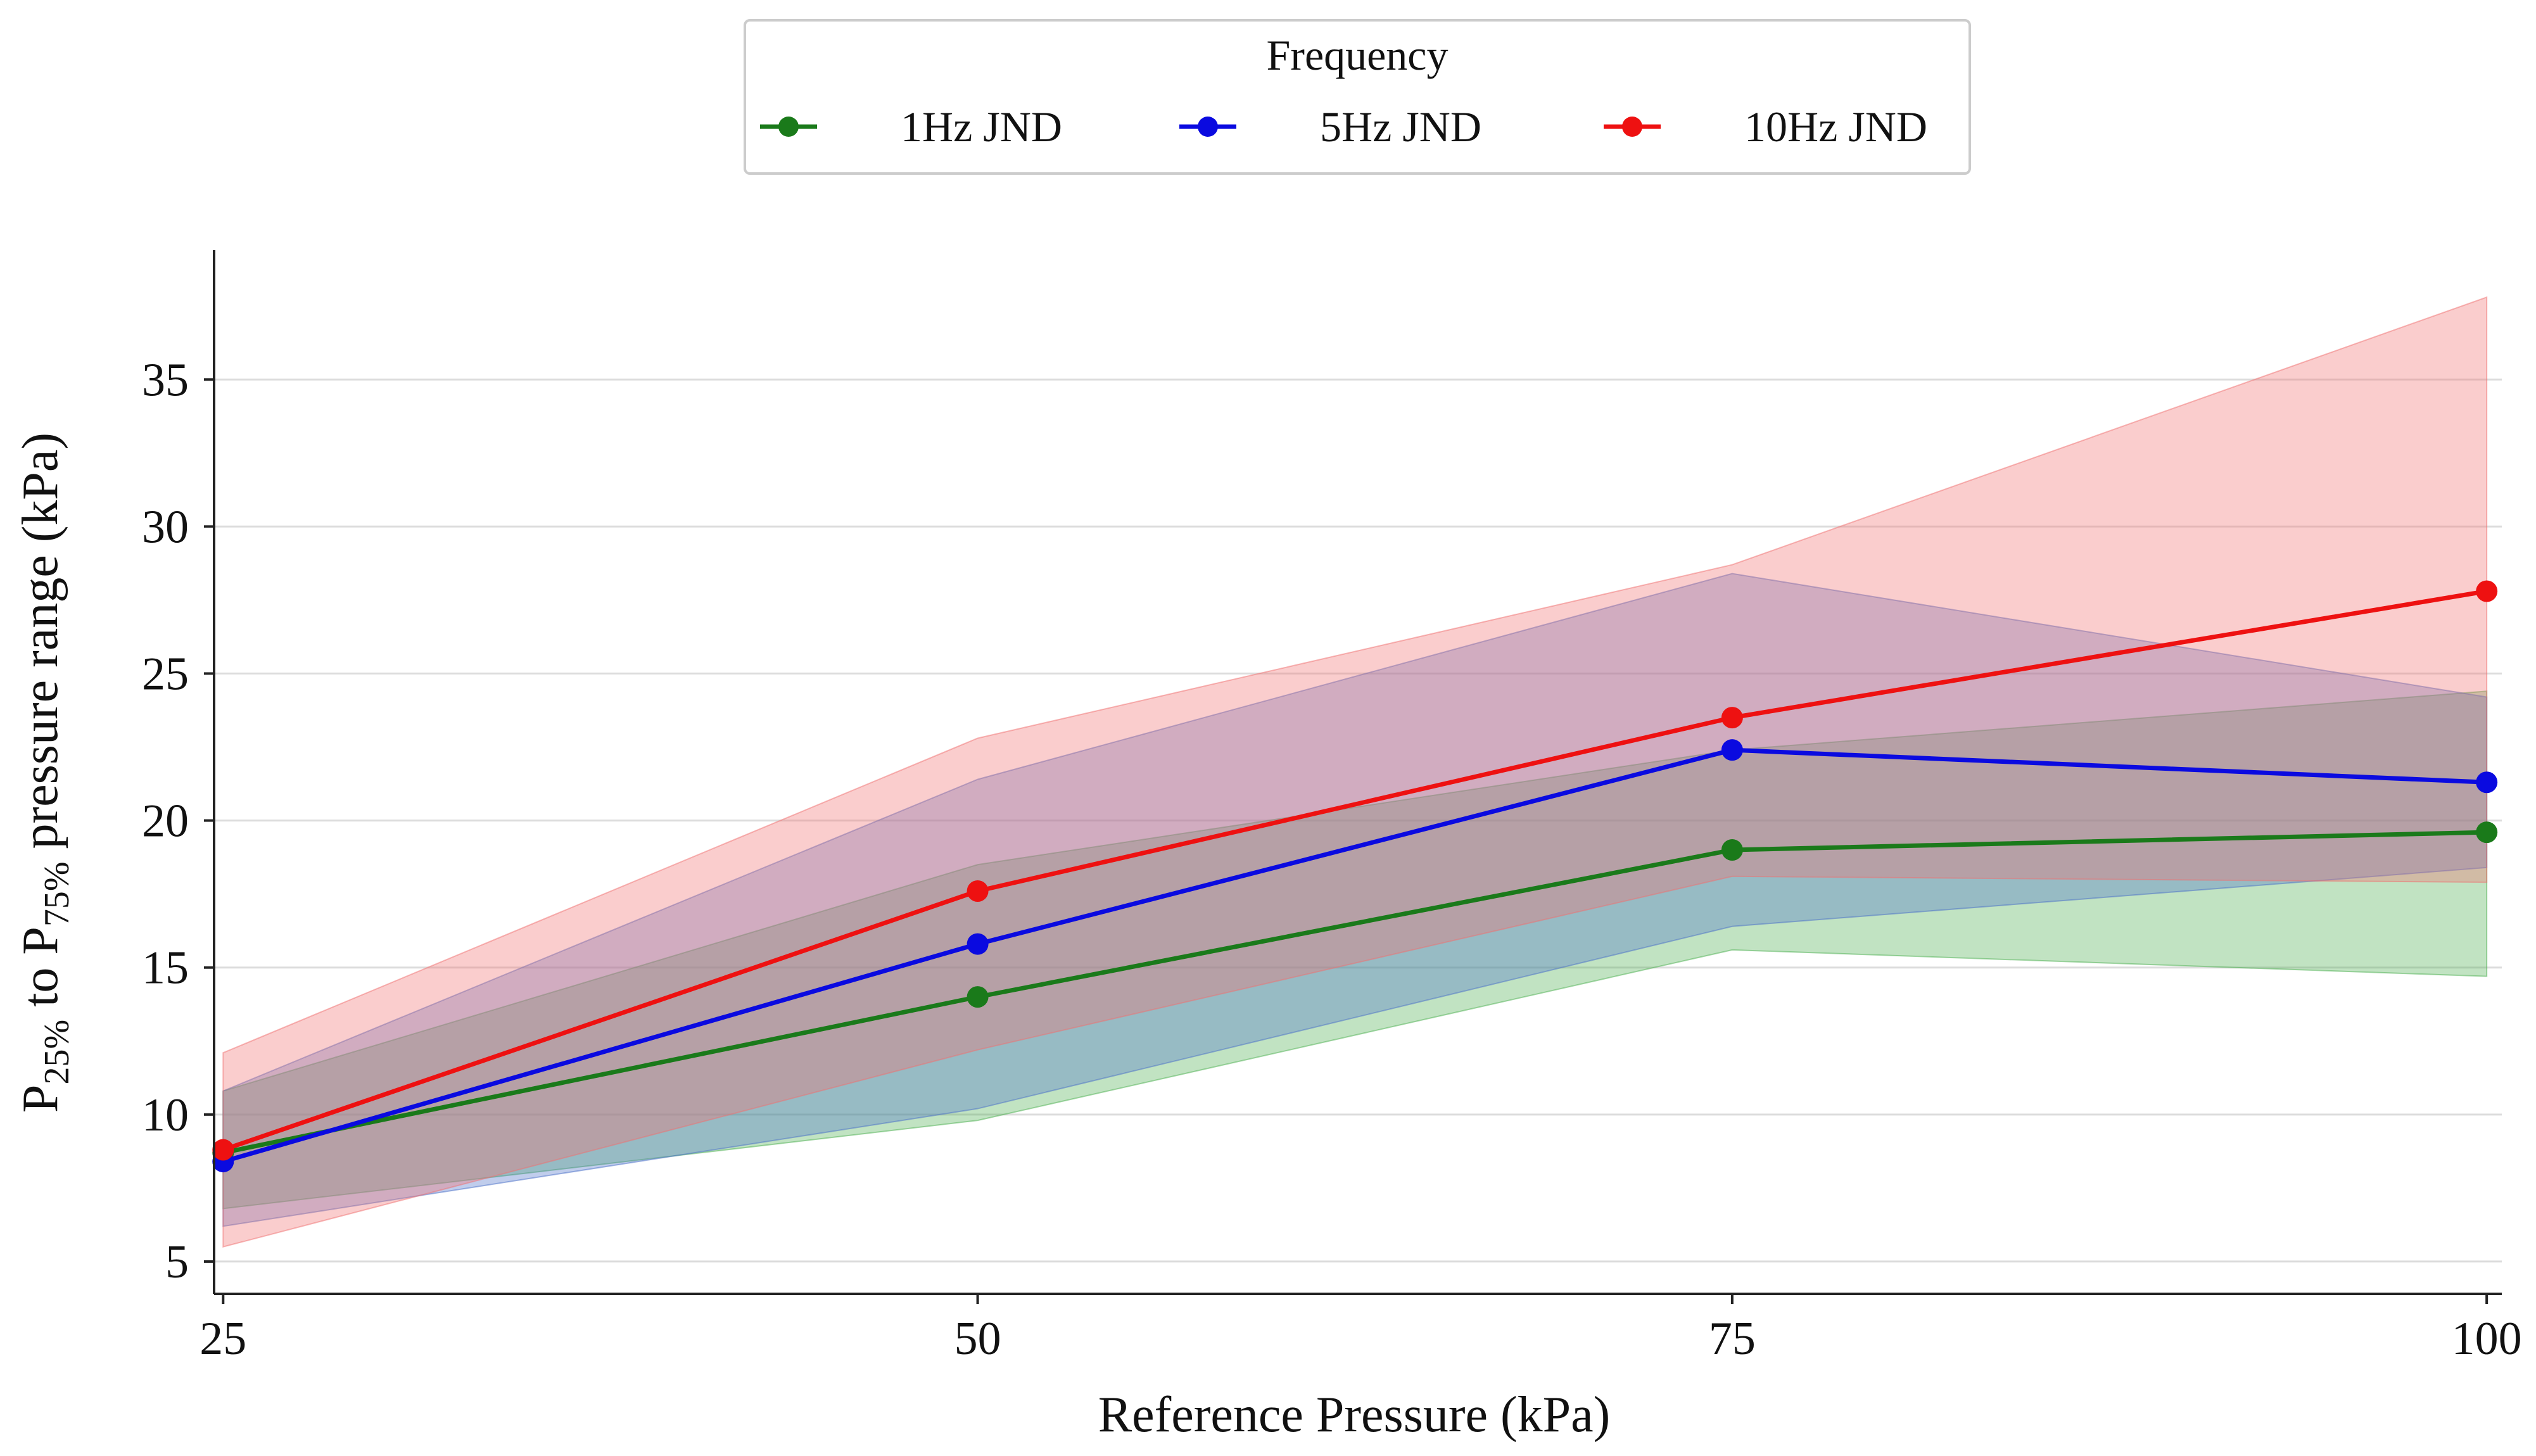  What do you see at coordinates (788, 127) in the screenshot?
I see `legend-marker-1hz-jnd` at bounding box center [788, 127].